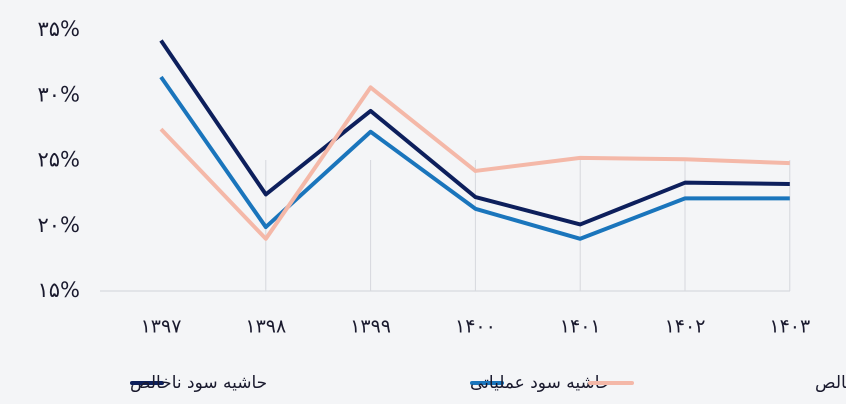 The width and height of the screenshot is (846, 404). What do you see at coordinates (580, 327) in the screenshot?
I see `x-tick-label: ۱۴۰۱` at bounding box center [580, 327].